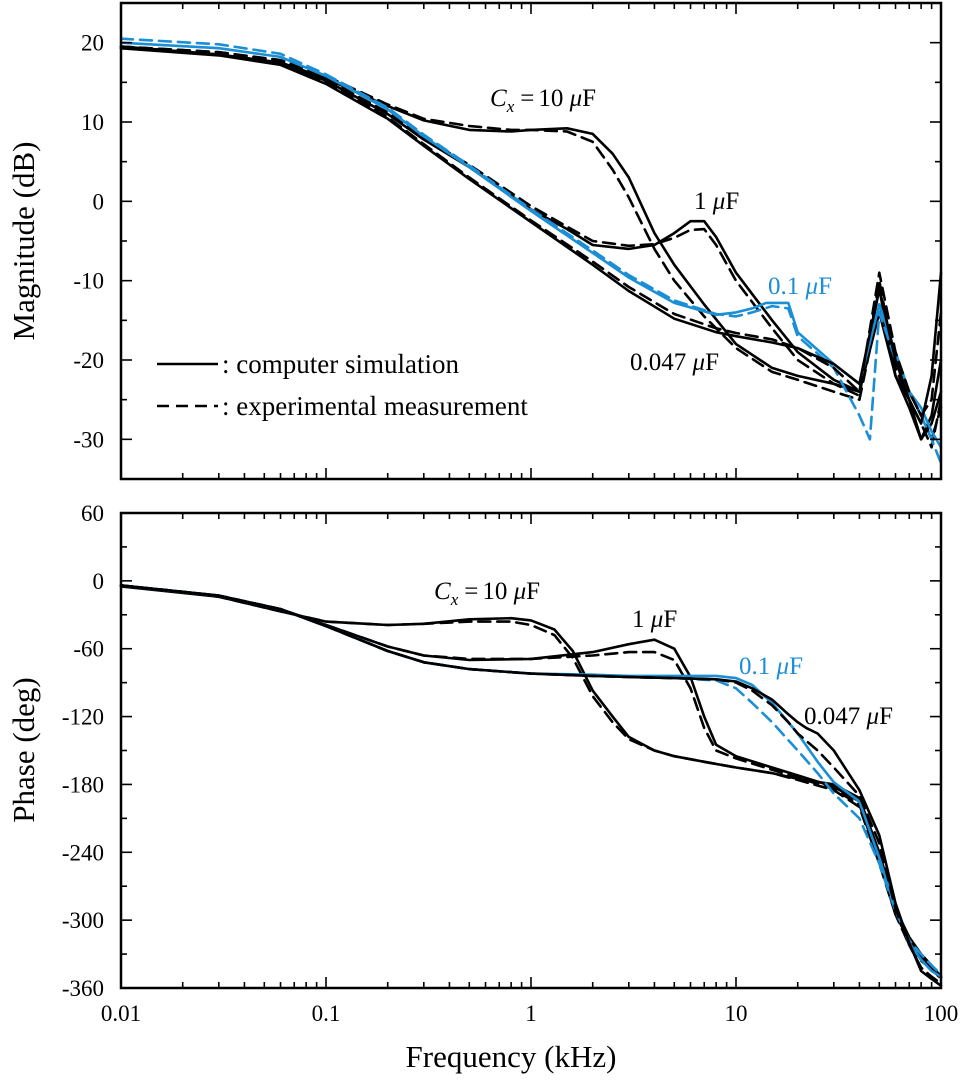  What do you see at coordinates (661, 362) in the screenshot?
I see `mag-annot-0.047uF-num: 0.047` at bounding box center [661, 362].